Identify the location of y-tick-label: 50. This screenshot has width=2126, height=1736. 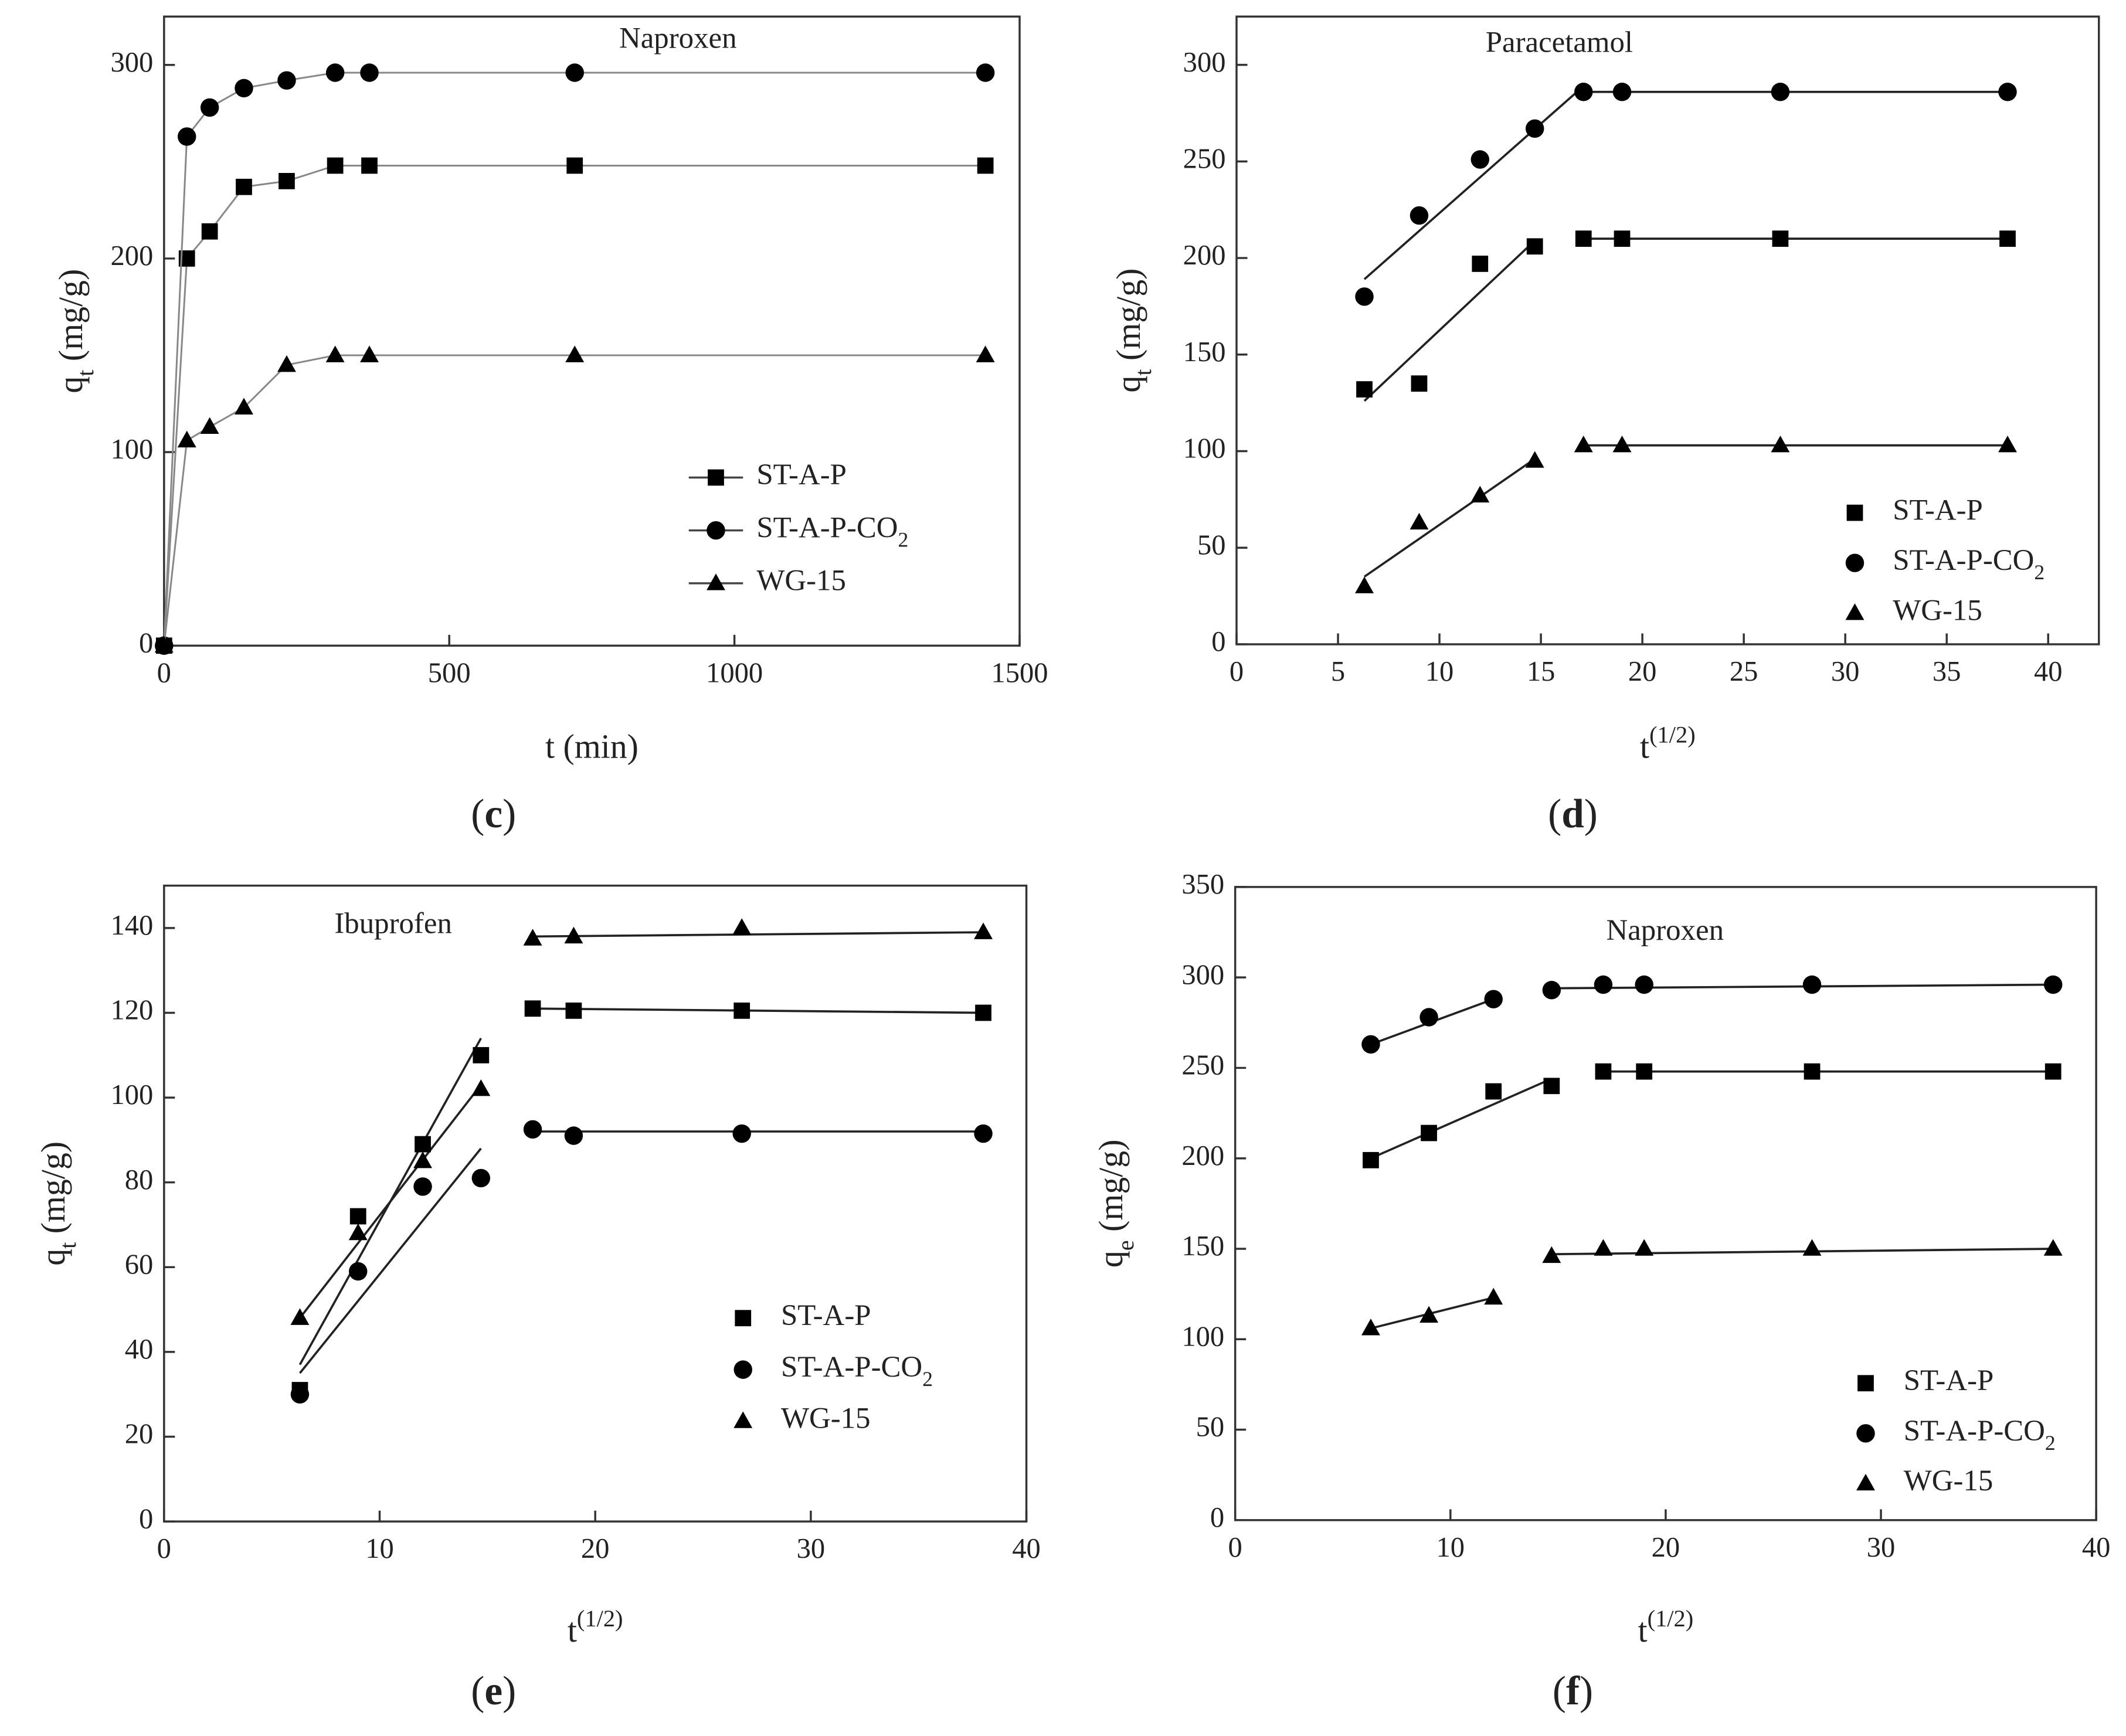
(1211, 1427).